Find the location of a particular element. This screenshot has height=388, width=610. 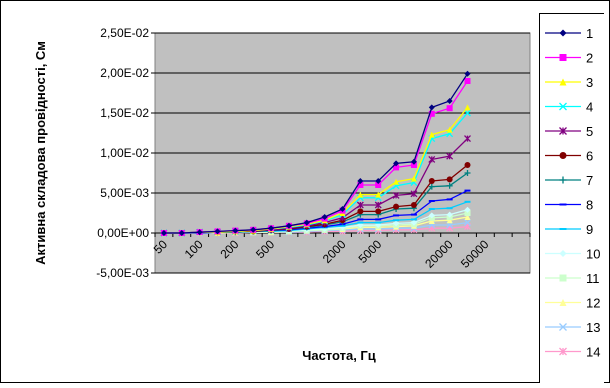

legend-label: 5 is located at coordinates (589, 131).